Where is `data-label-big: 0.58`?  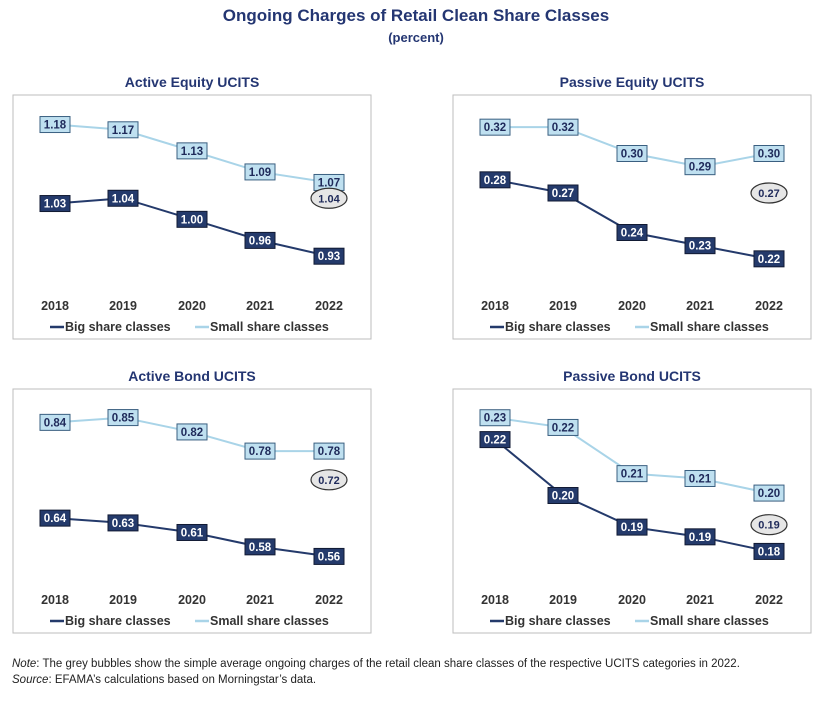
data-label-big: 0.58 is located at coordinates (260, 547).